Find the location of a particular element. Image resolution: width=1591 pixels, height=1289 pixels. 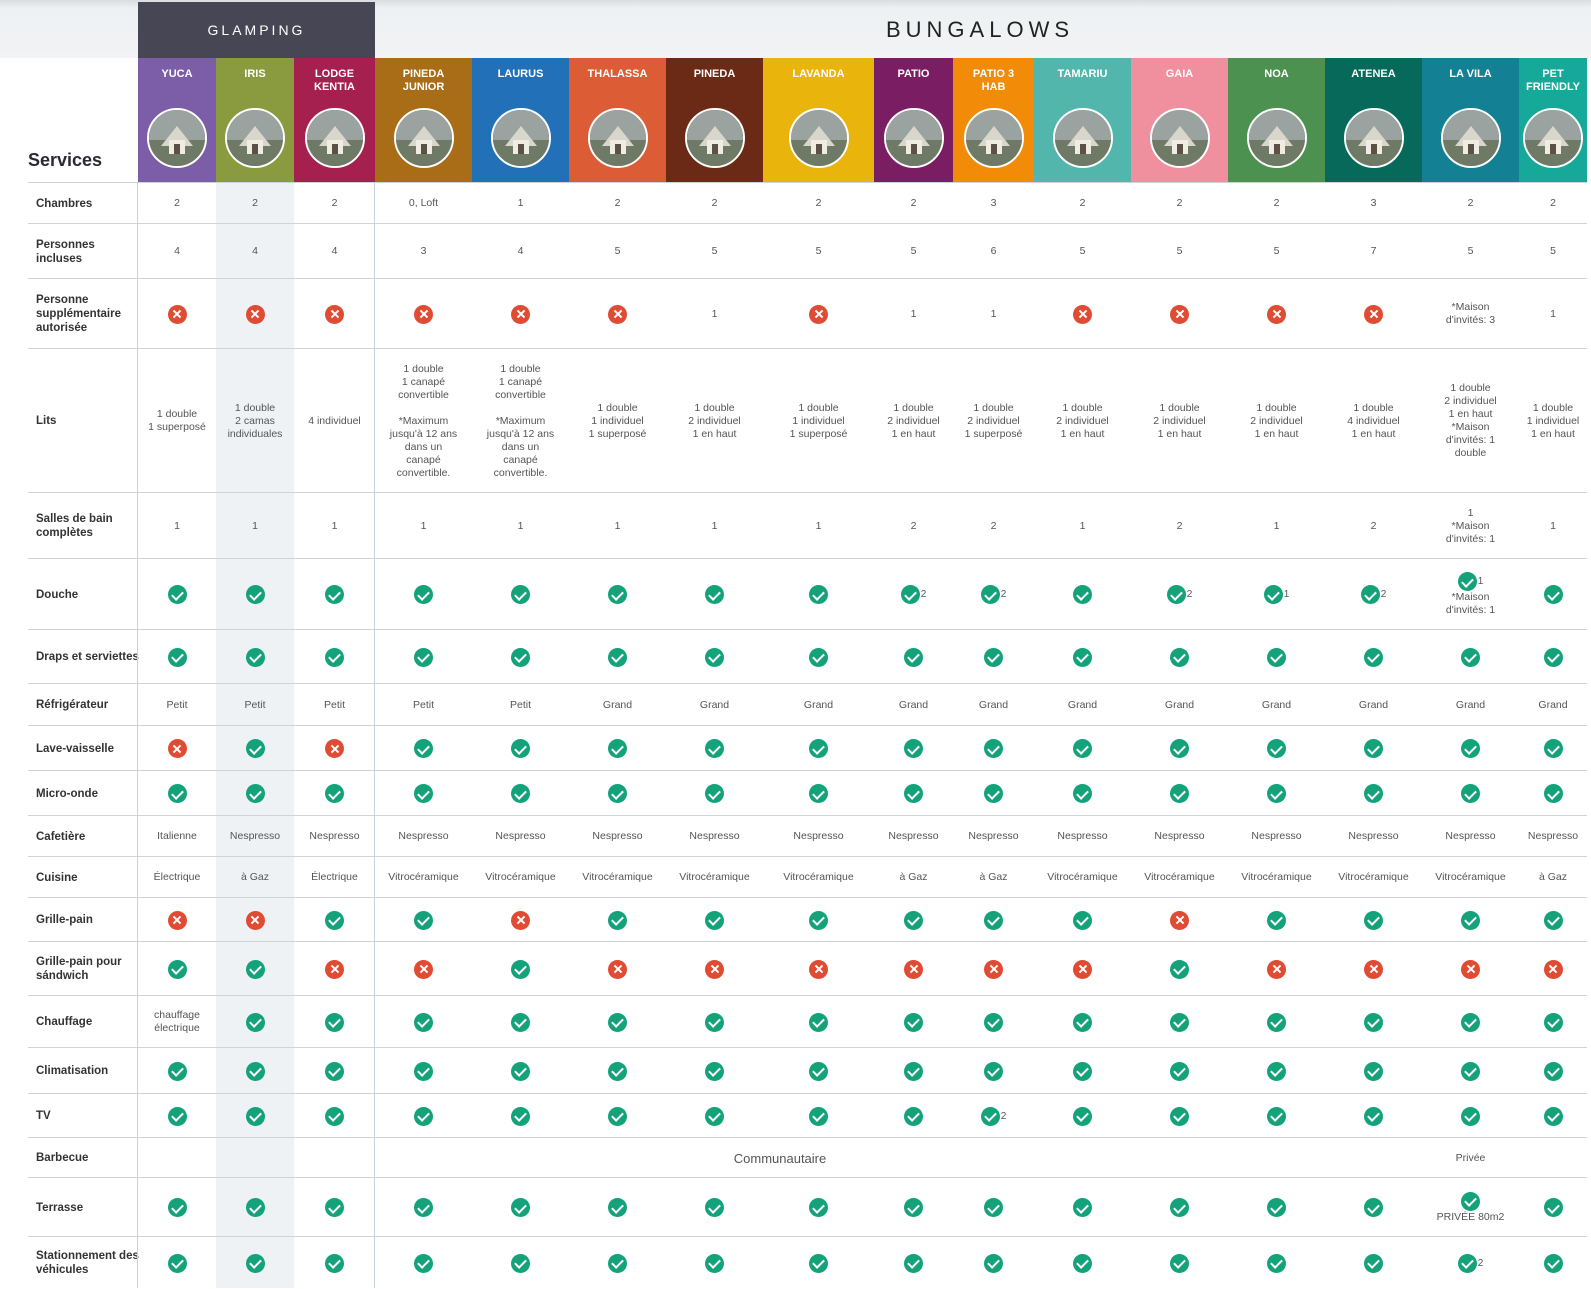

column-header-8: PATIO is located at coordinates (913, 120).